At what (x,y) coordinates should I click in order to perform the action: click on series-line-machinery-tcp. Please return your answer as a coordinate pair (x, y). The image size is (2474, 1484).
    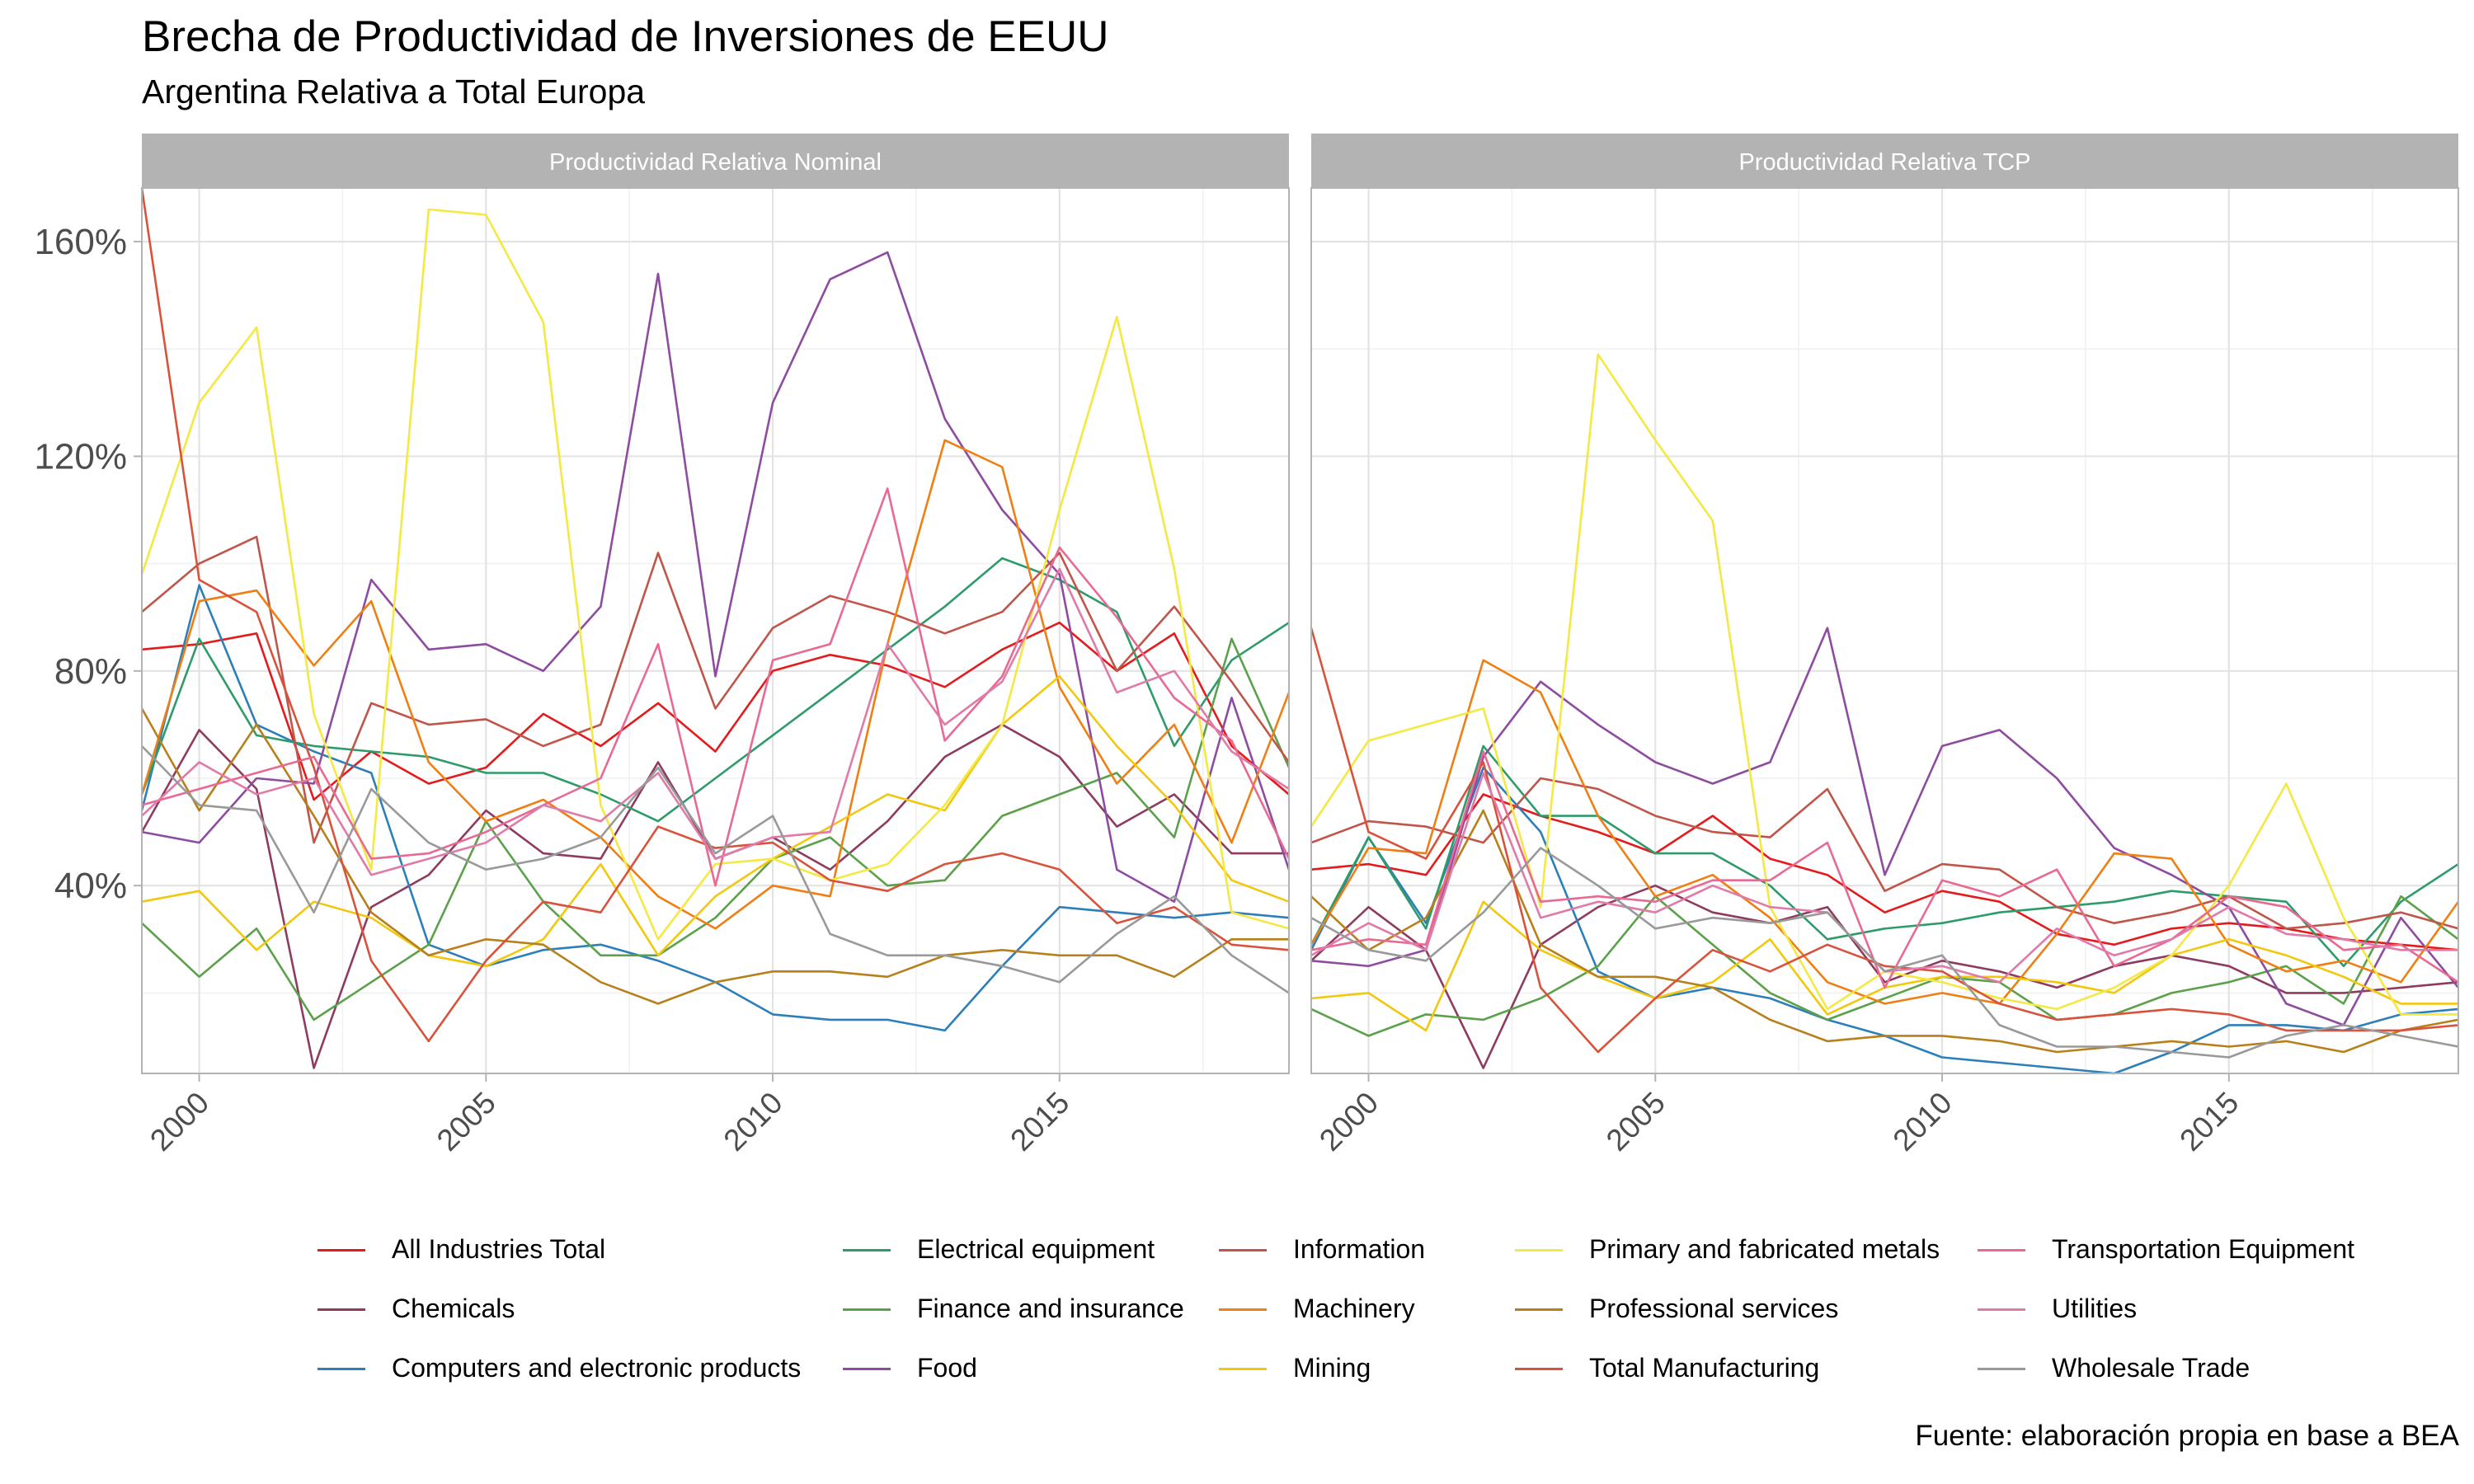
    Looking at the image, I should click on (1885, 832).